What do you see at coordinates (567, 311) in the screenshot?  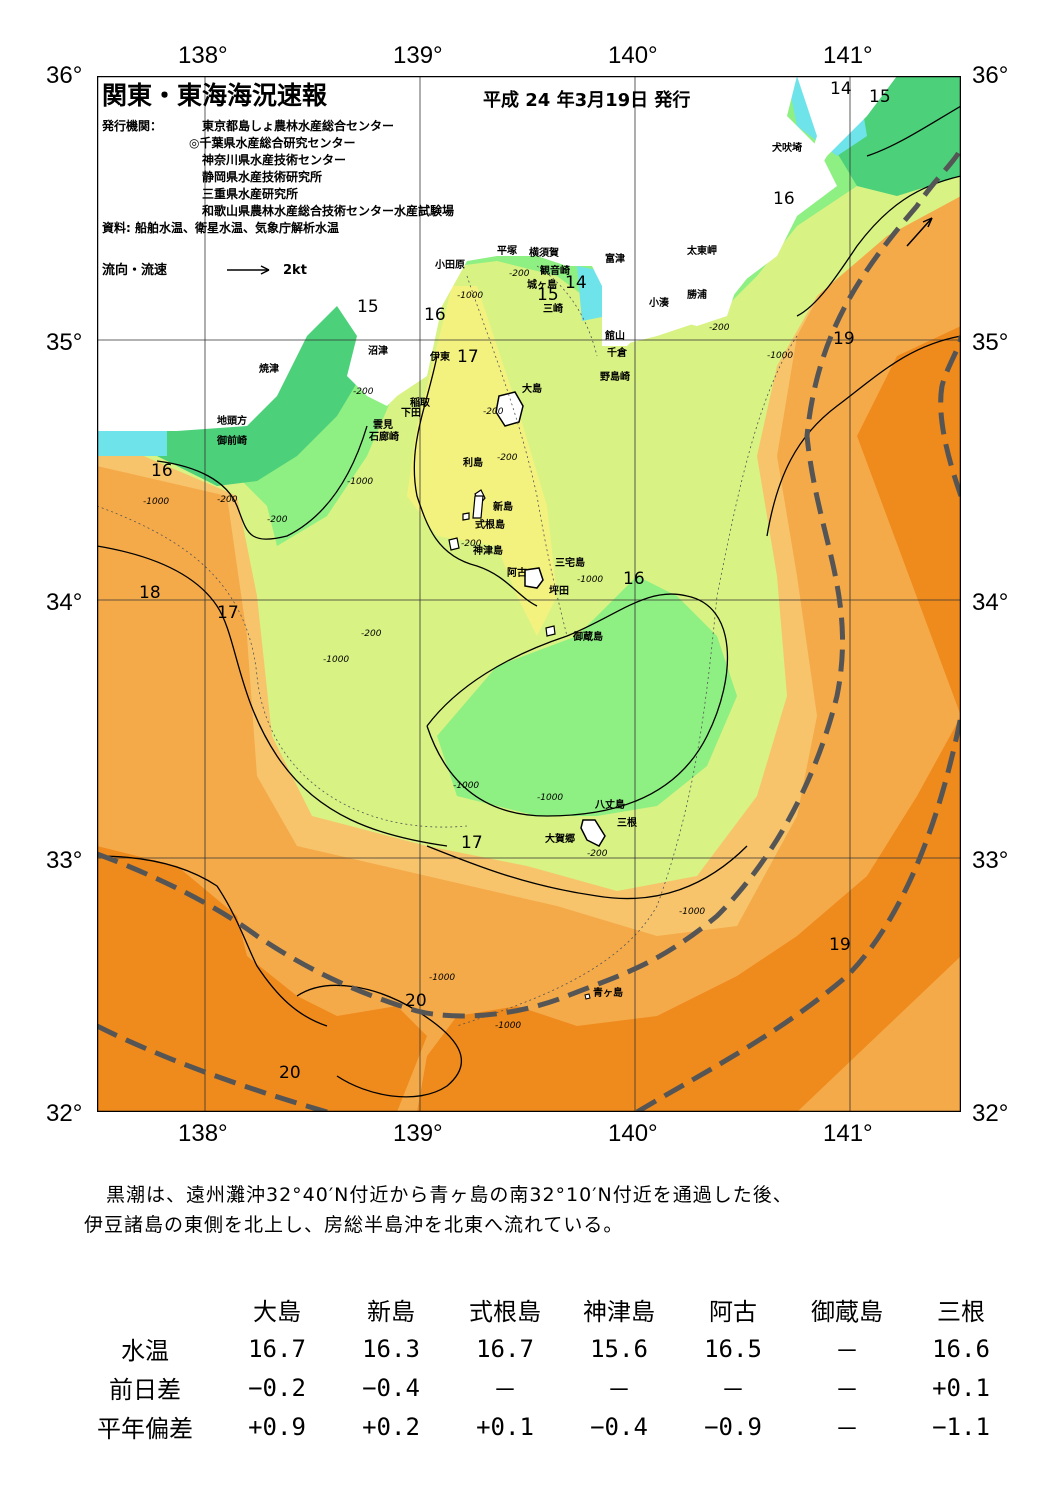 I see `depth-contour-200-sagami` at bounding box center [567, 311].